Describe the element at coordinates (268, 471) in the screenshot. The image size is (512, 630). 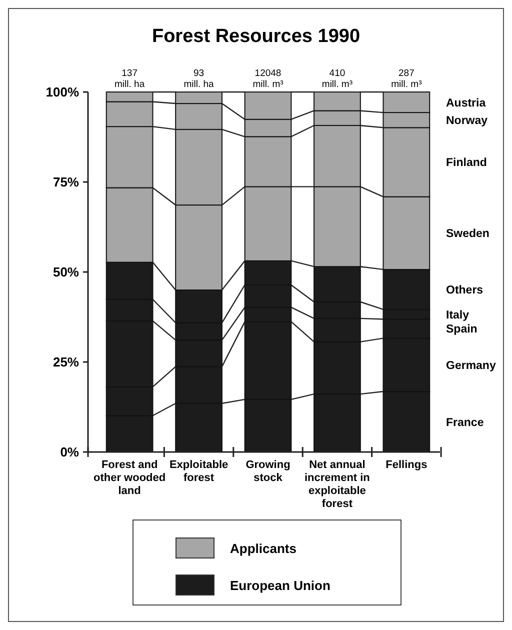
I see `x-tick-label: Growing stock` at that location.